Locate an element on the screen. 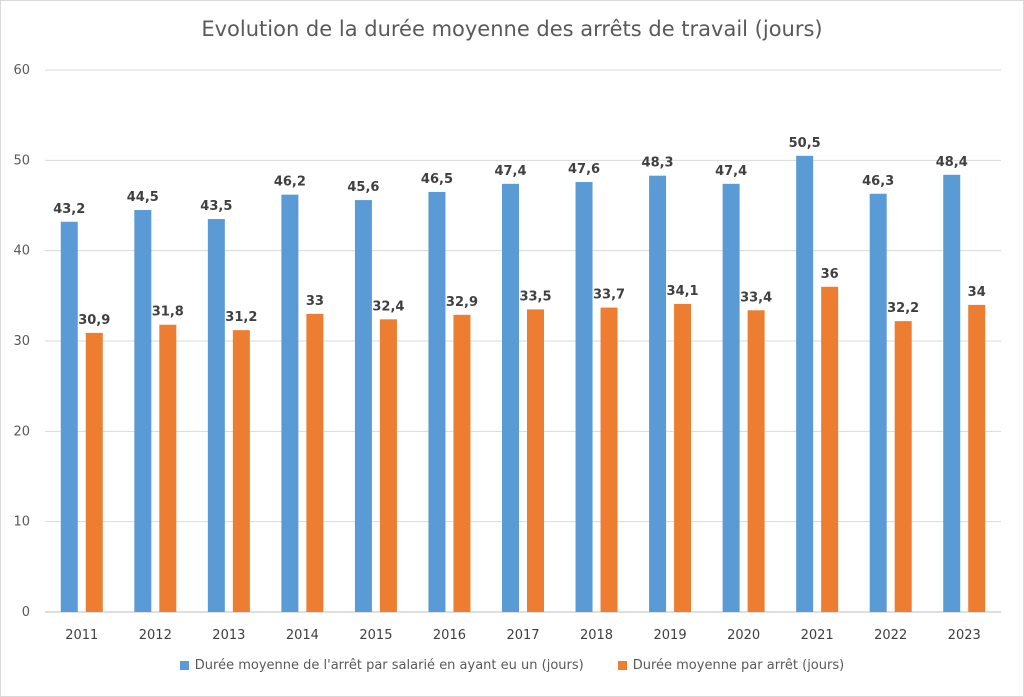 This screenshot has height=697, width=1024. x-tick-label: 2023 is located at coordinates (964, 635).